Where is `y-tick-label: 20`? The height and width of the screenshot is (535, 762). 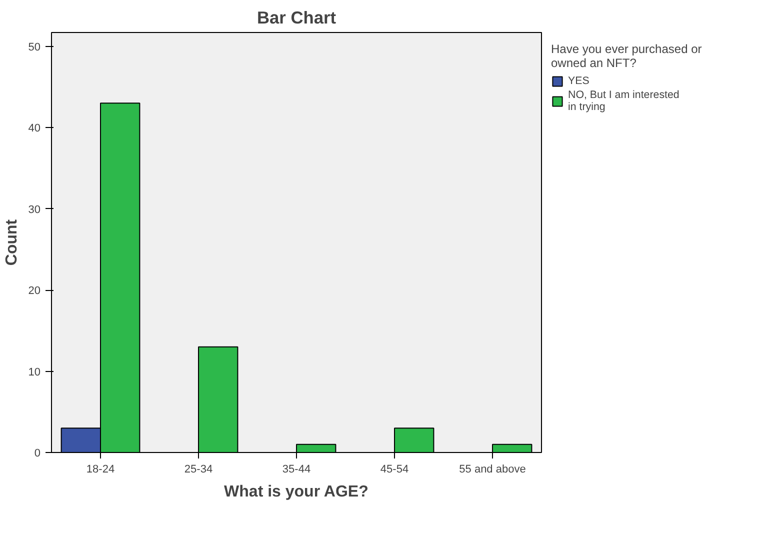 y-tick-label: 20 is located at coordinates (34, 291).